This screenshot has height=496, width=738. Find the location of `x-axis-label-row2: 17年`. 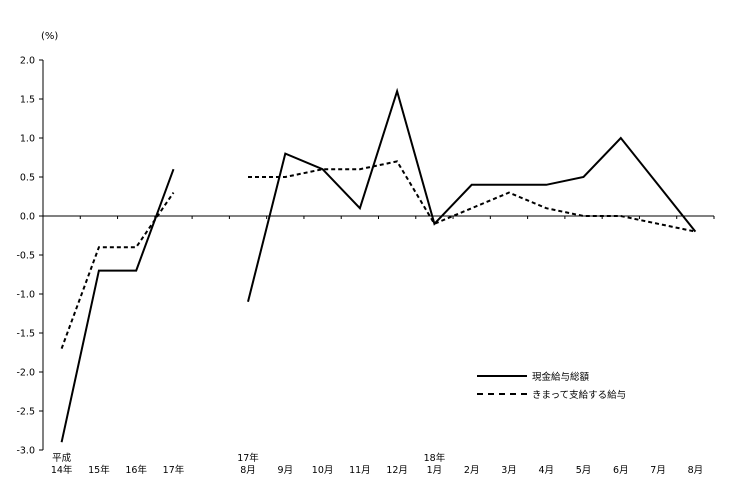

x-axis-label-row2: 17年 is located at coordinates (174, 470).